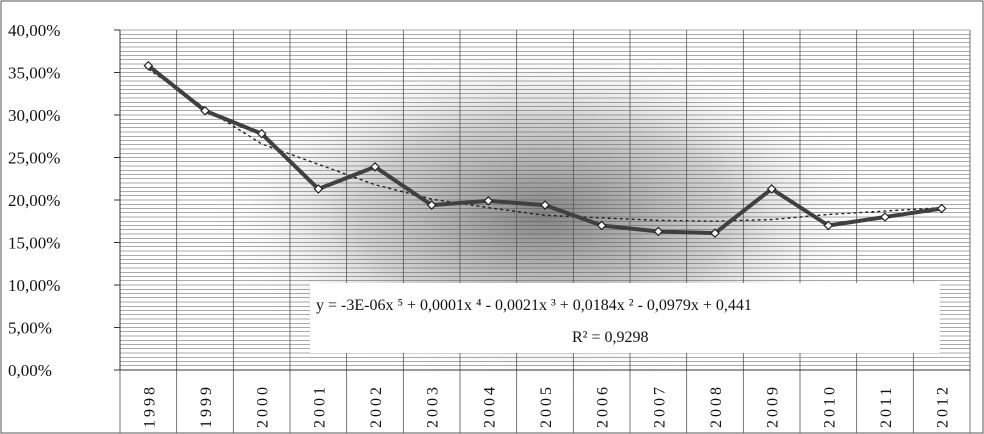 This screenshot has width=984, height=434. I want to click on x-tick-label: 1998, so click(149, 406).